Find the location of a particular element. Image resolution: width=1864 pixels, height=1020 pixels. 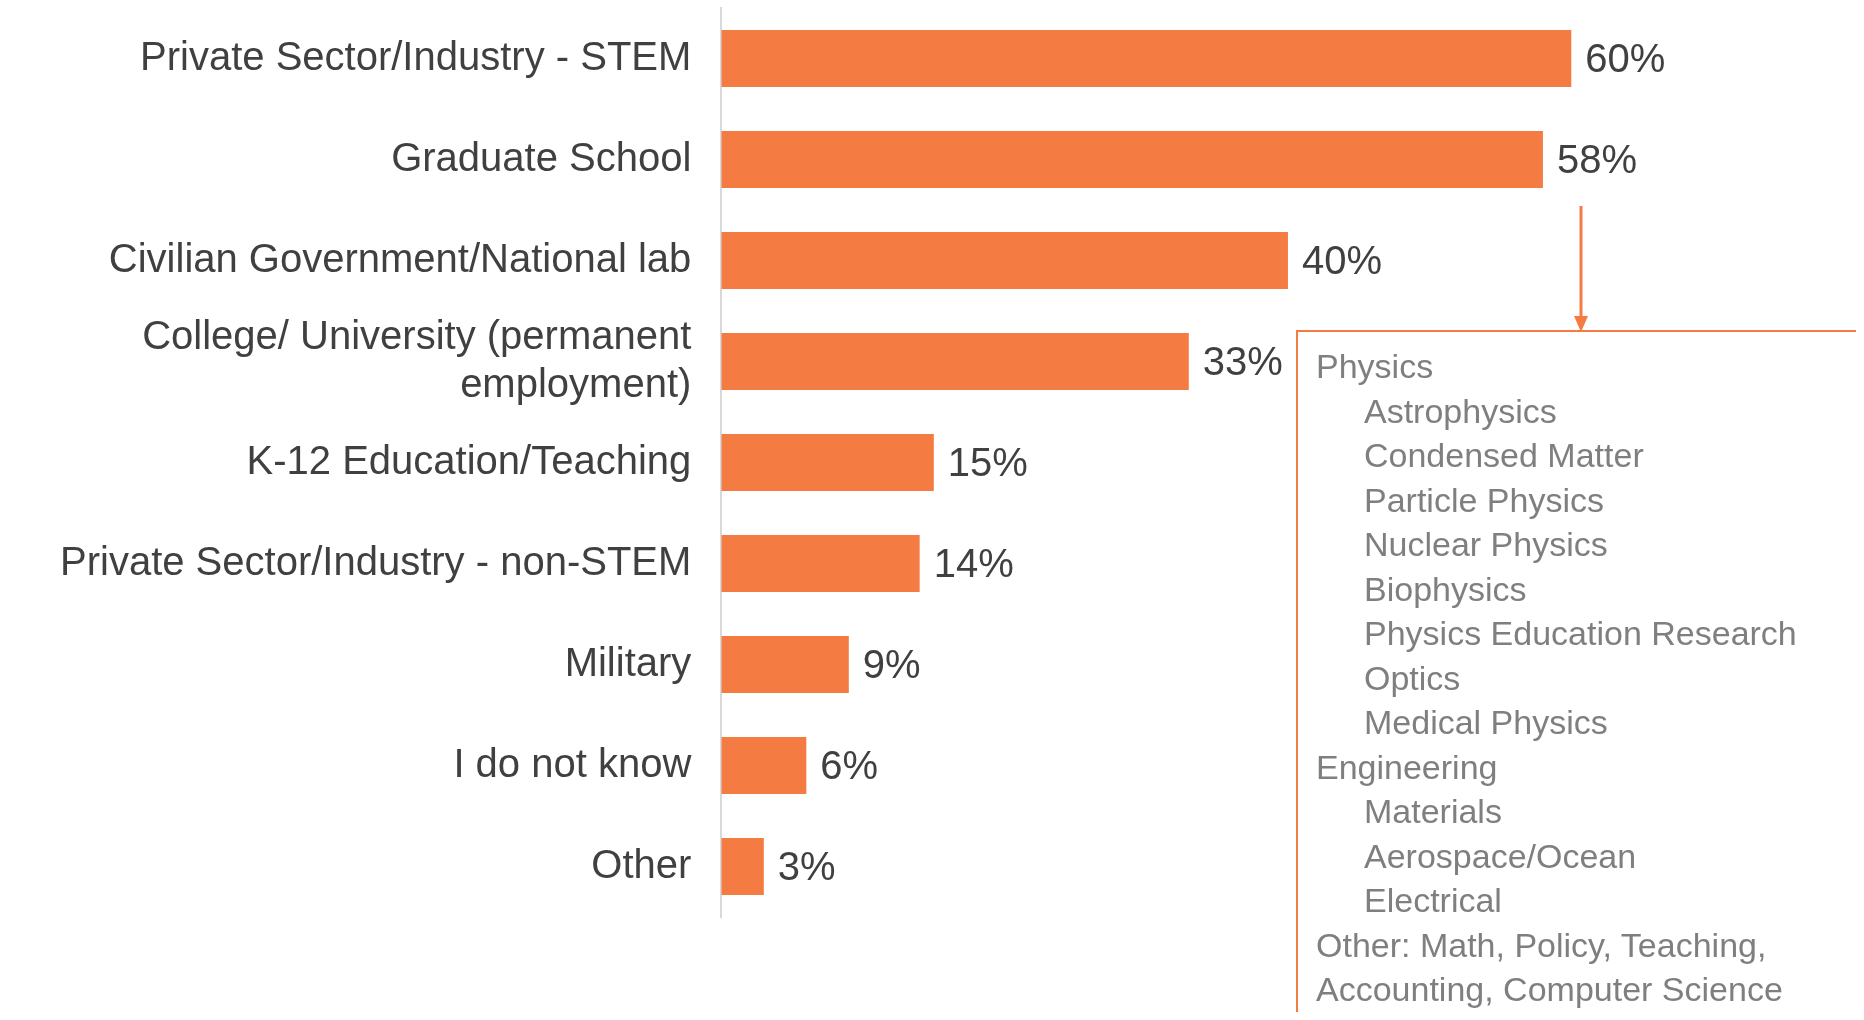

annotation: Physics Education Research is located at coordinates (1580, 633).